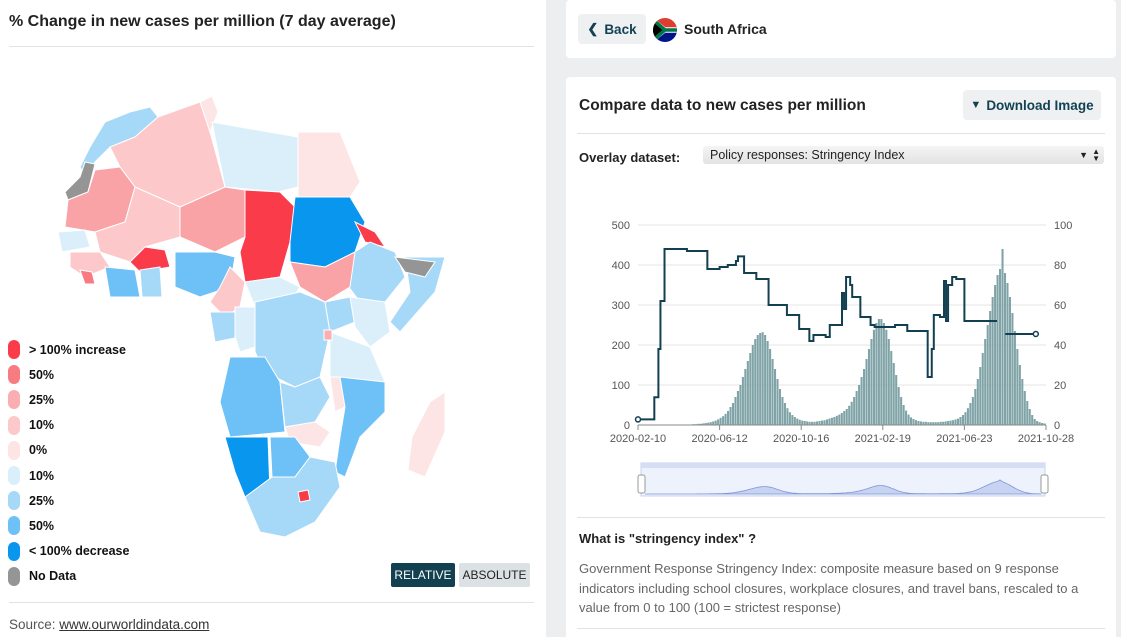  I want to click on map-country-angola, so click(252, 397).